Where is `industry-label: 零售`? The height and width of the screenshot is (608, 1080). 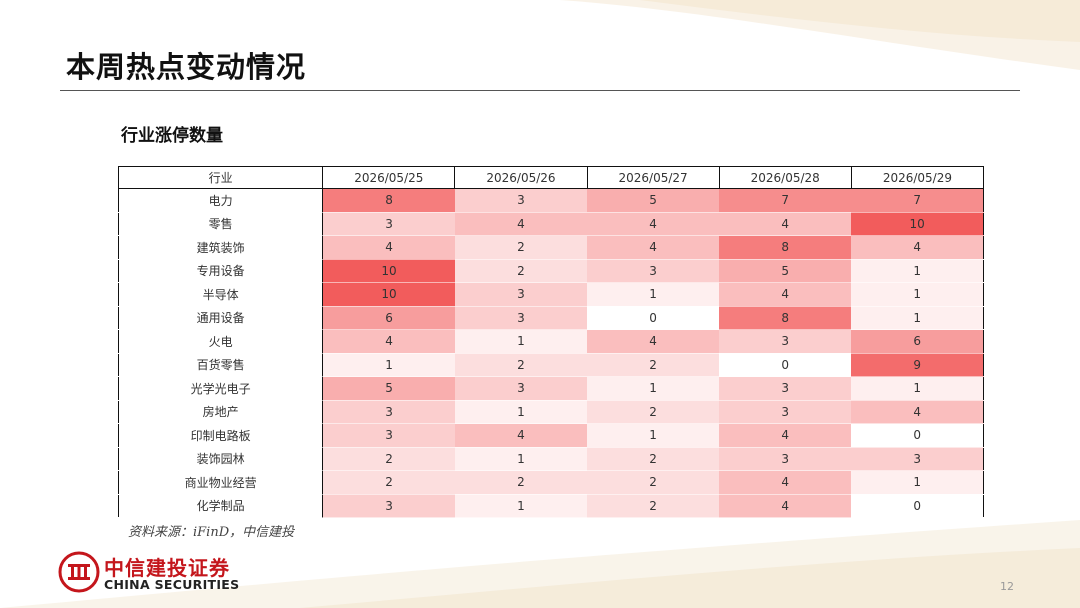 industry-label: 零售 is located at coordinates (221, 224).